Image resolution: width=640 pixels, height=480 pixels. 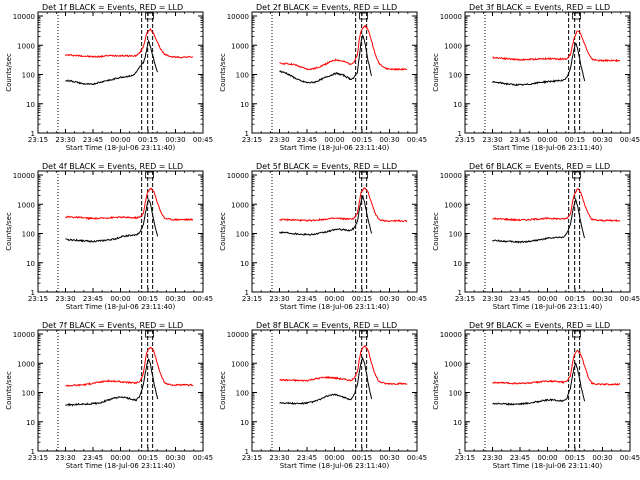 What do you see at coordinates (539, 325) in the screenshot?
I see `panel-title: Det 9f BLACK = Events, RED = LLD` at bounding box center [539, 325].